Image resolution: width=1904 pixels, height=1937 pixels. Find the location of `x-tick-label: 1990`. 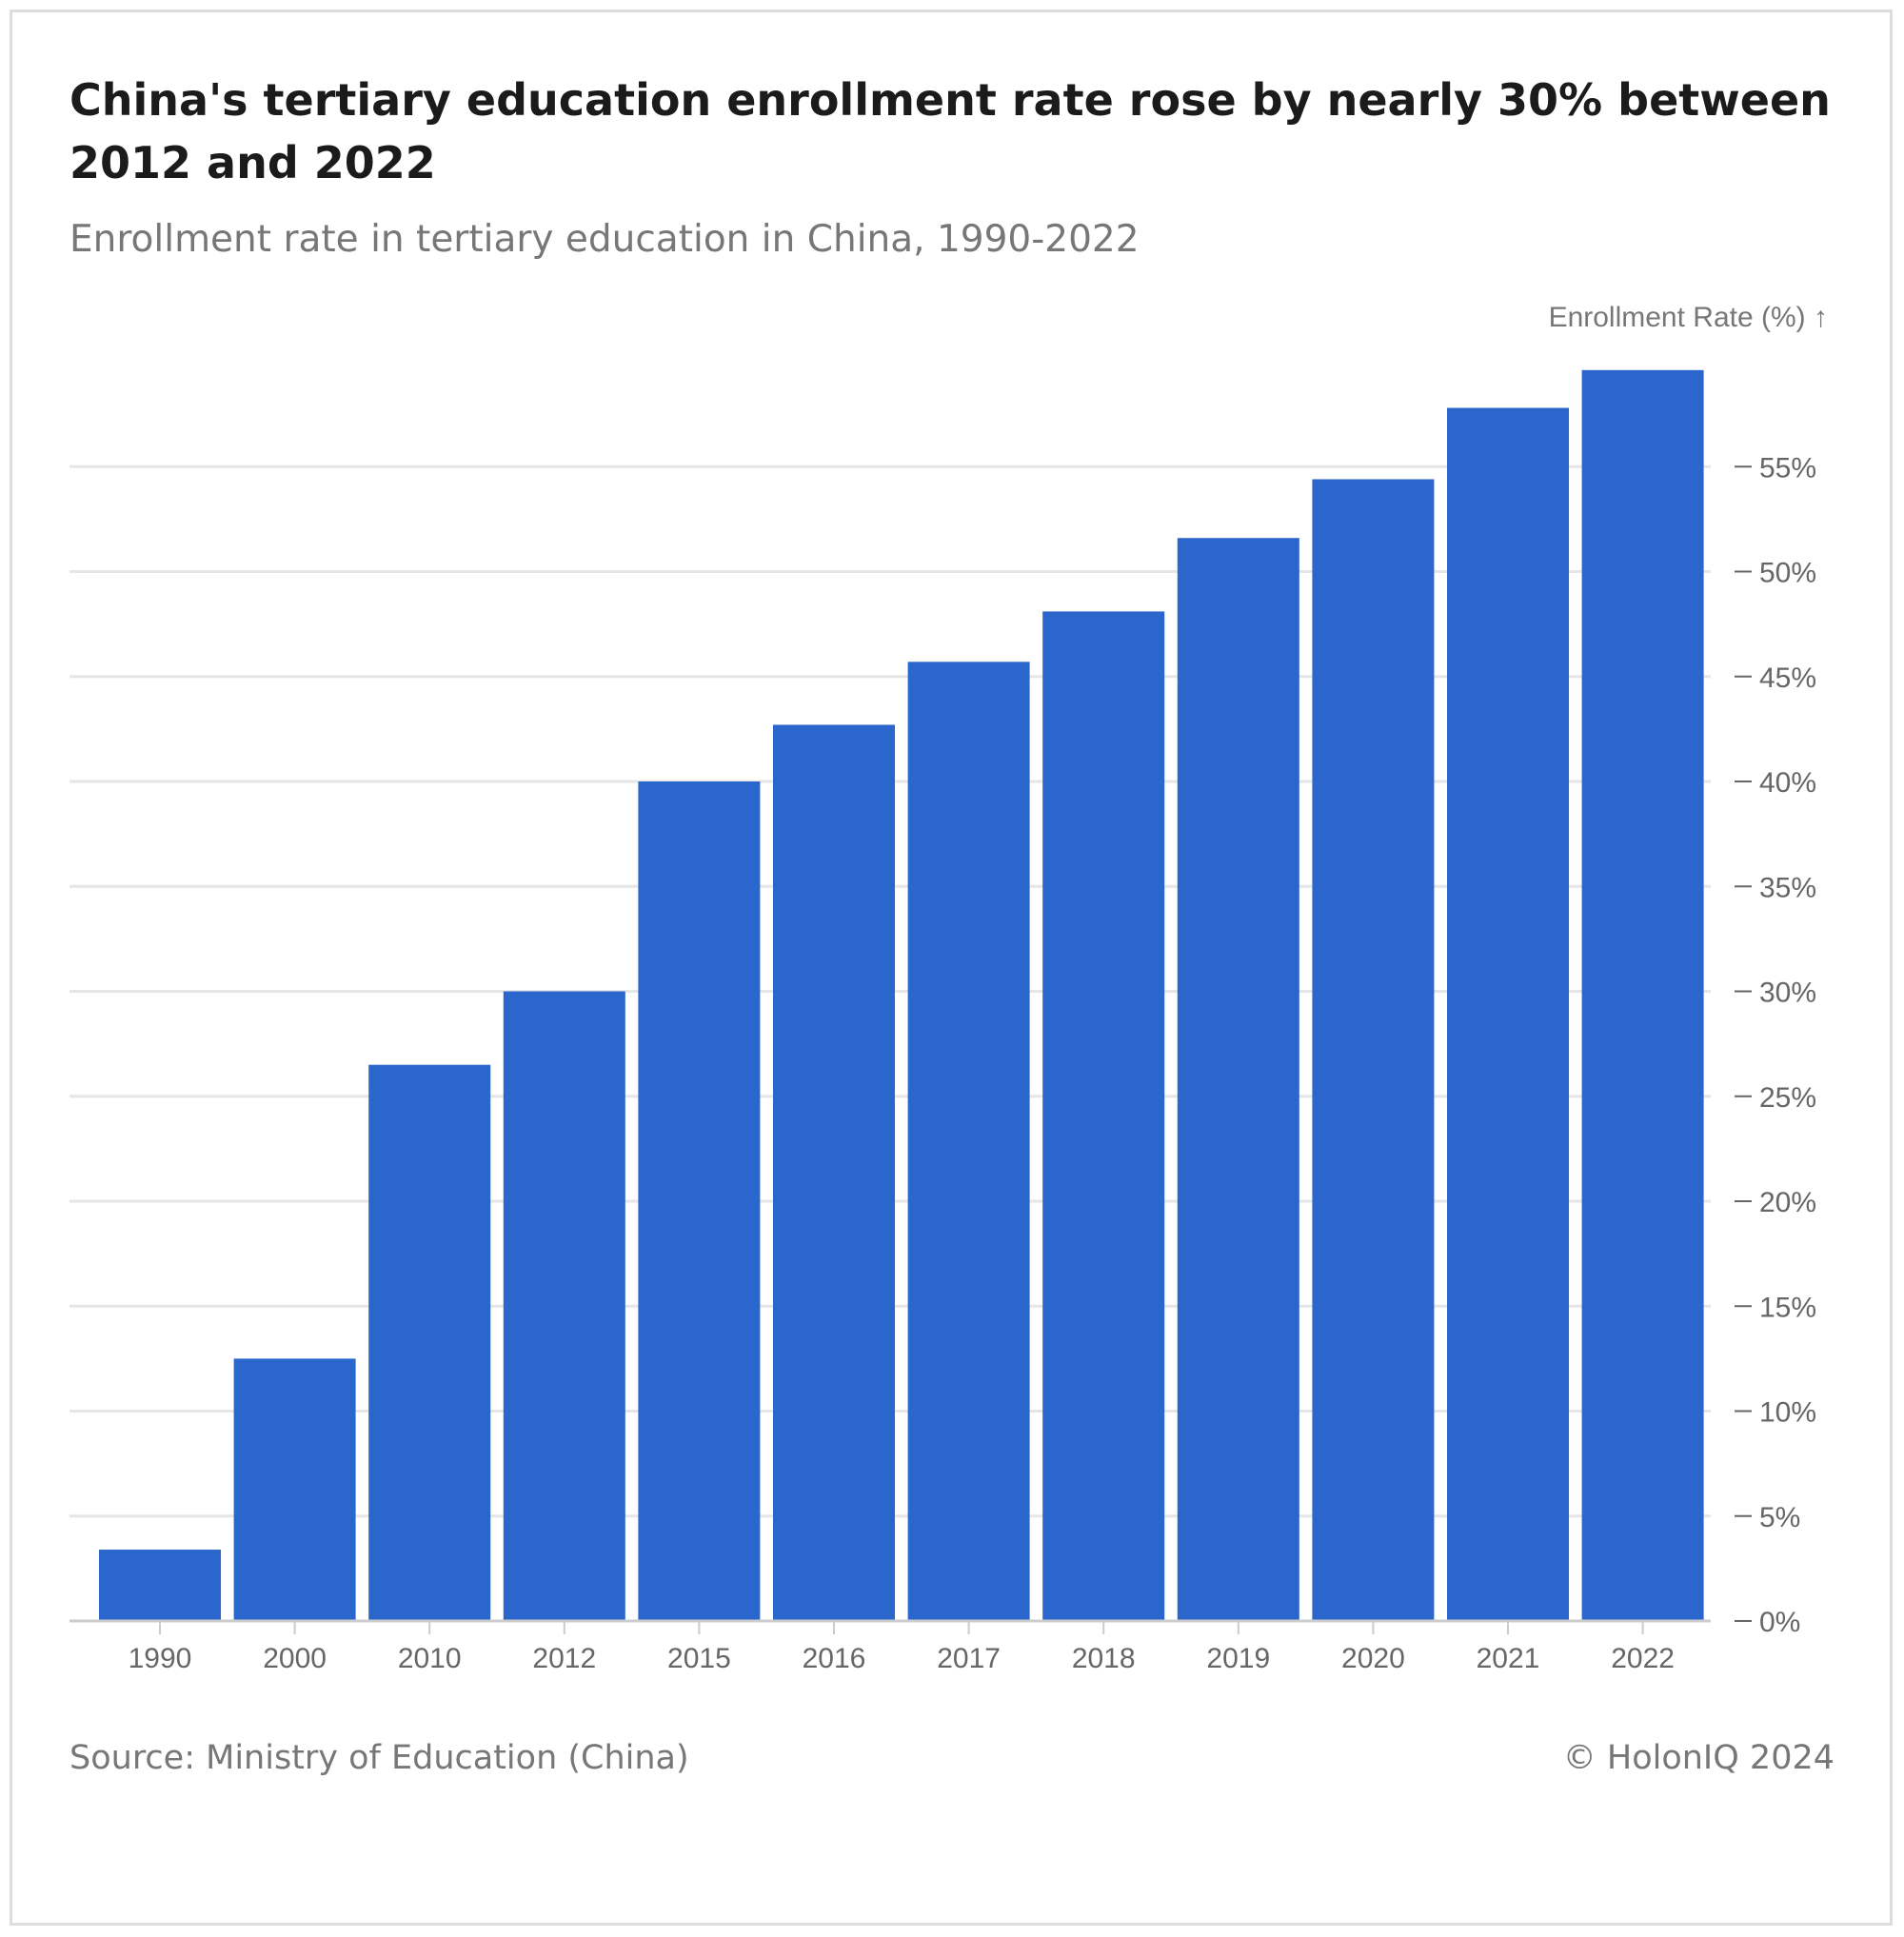

x-tick-label: 1990 is located at coordinates (160, 1658).